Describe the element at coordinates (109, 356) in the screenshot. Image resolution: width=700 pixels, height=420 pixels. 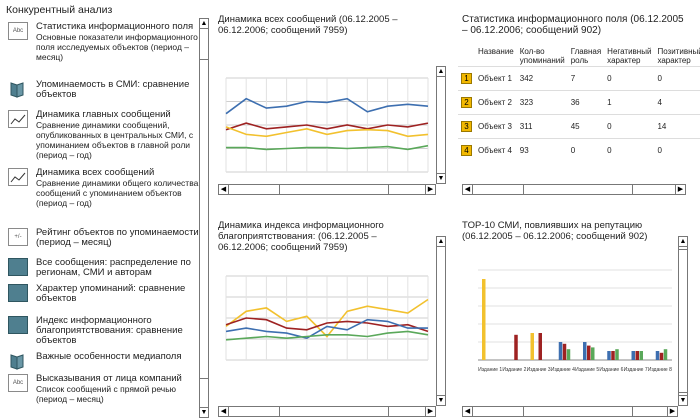
I see `nav-item-title: Важные особенности медиаполя` at that location.